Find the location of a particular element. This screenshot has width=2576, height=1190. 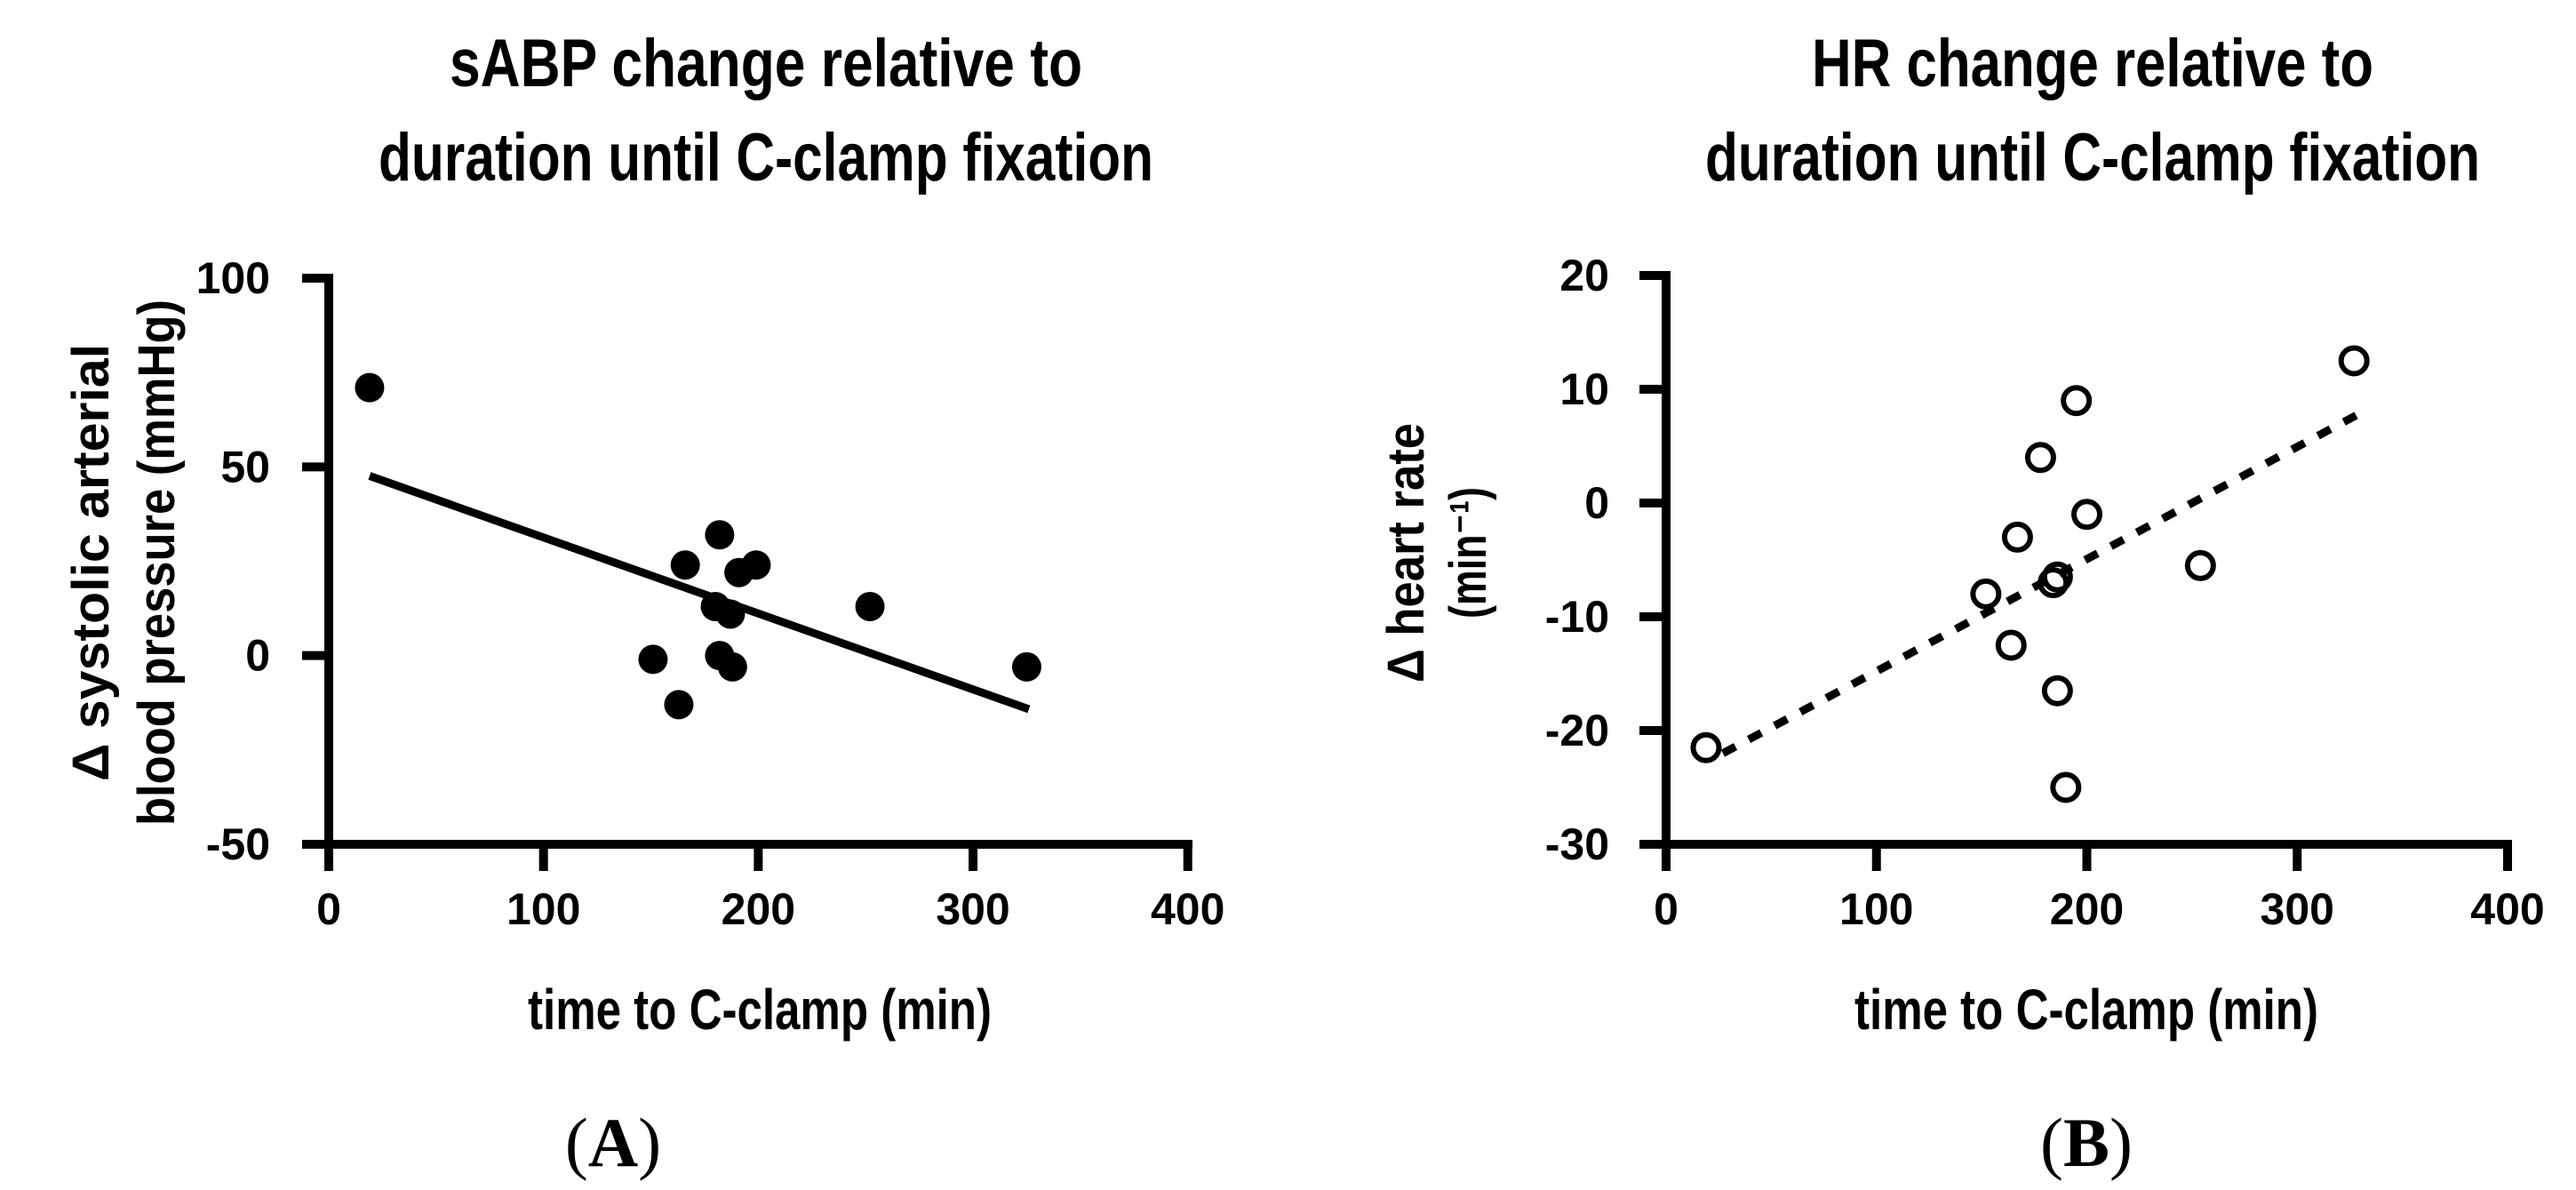

y-tick-label: 20 is located at coordinates (1584, 275).